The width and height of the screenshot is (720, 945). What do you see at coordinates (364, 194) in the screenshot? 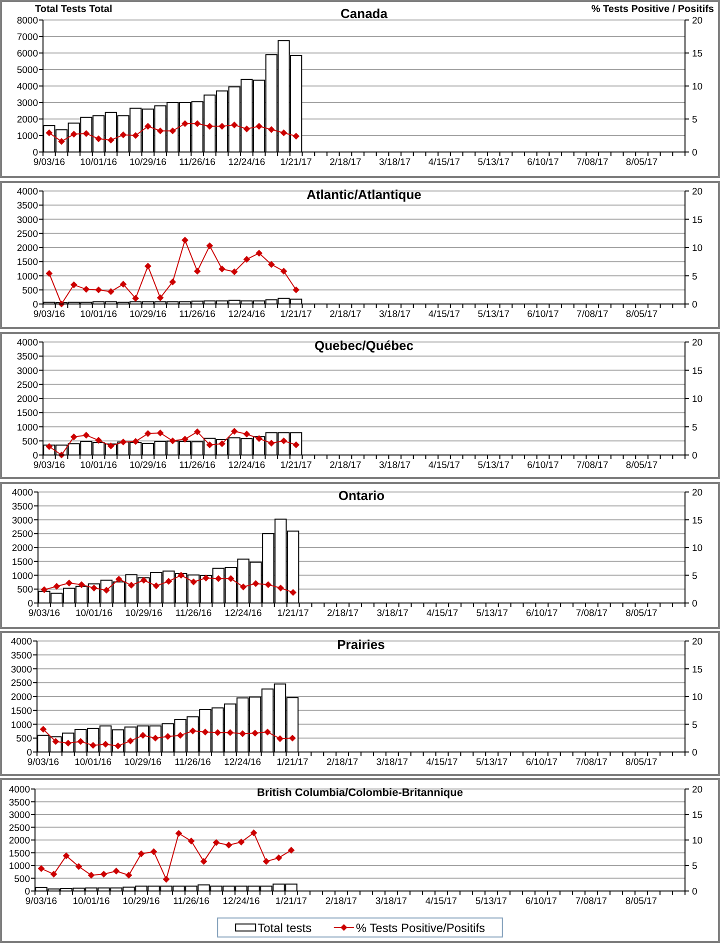
I see `chart-title: Atlantic/Atlantique` at bounding box center [364, 194].